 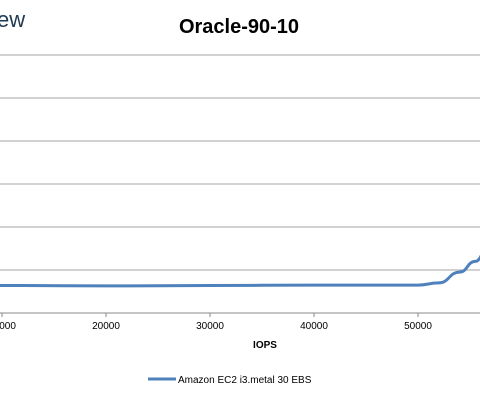 What do you see at coordinates (239, 27) in the screenshot?
I see `chart-title: Oracle-90-10` at bounding box center [239, 27].